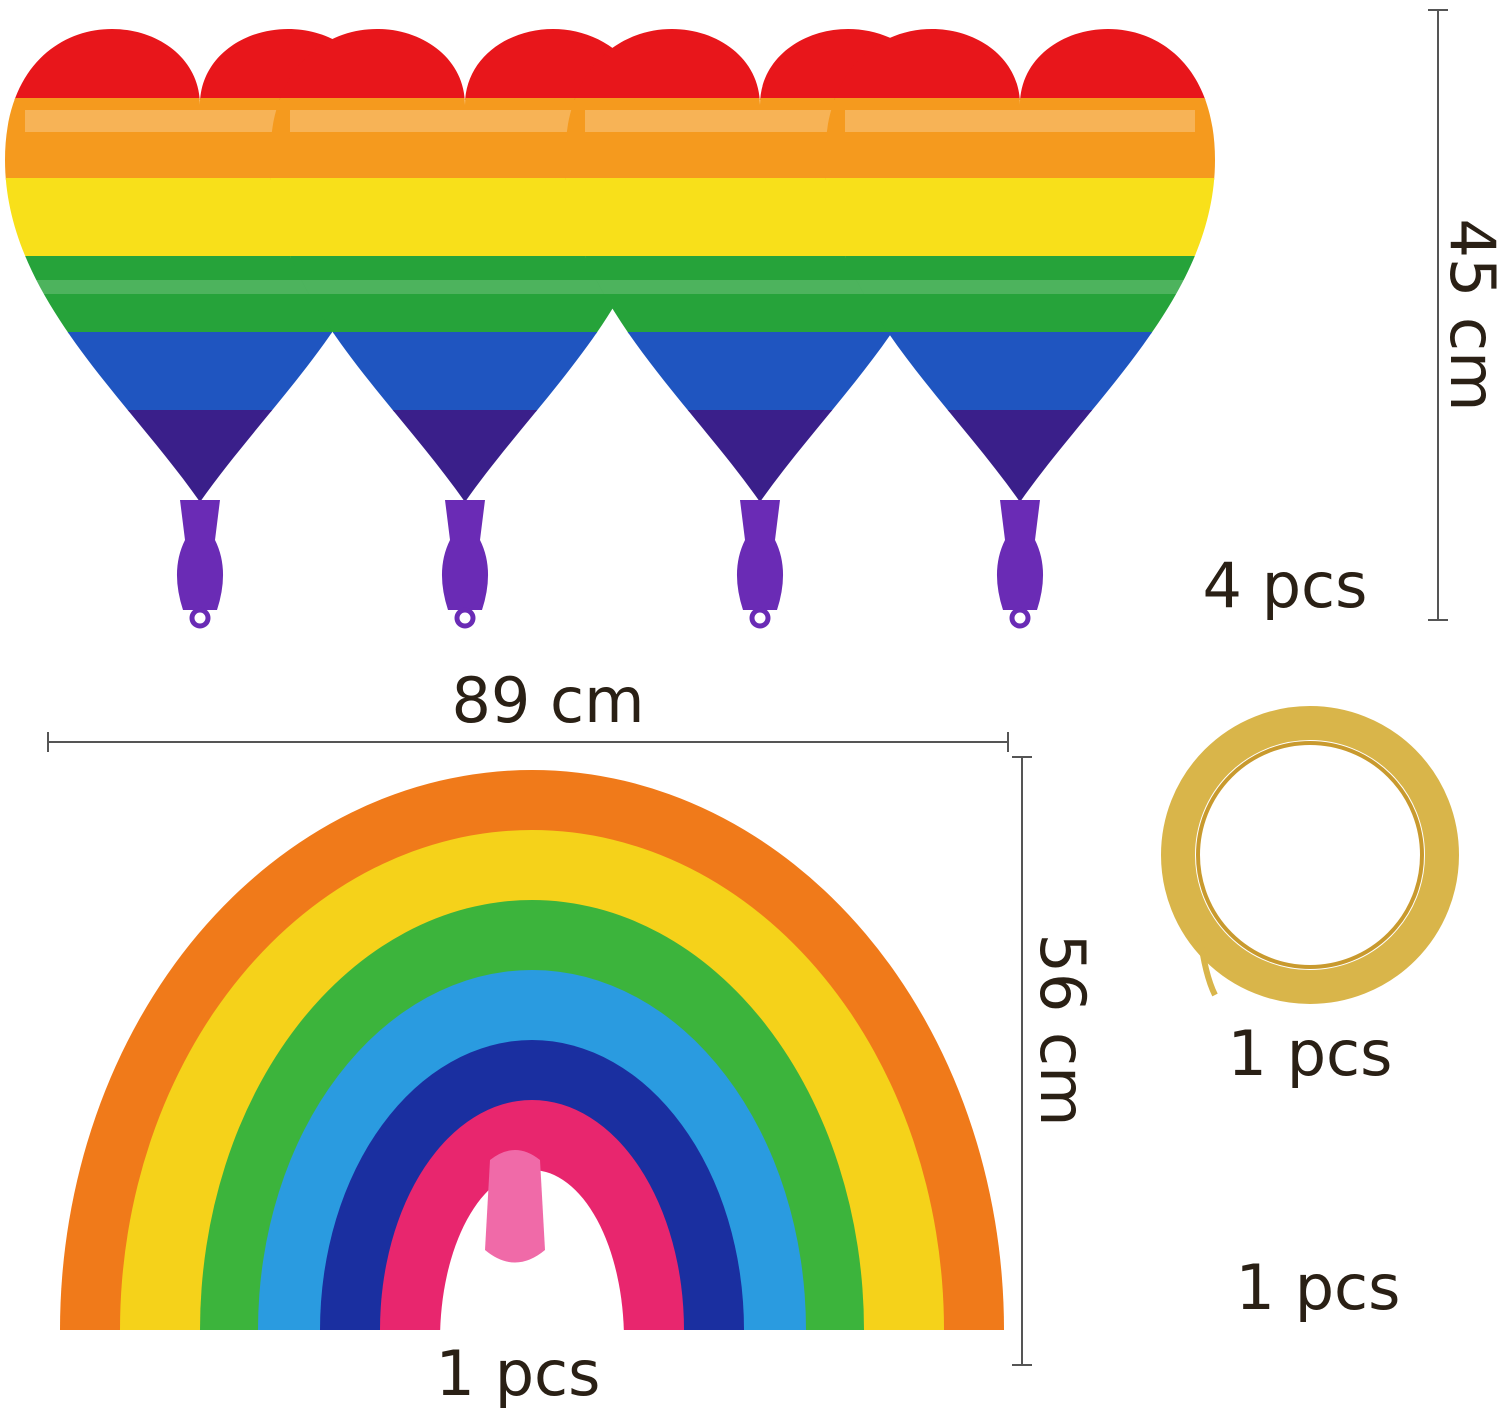  I want to click on rainbow-width-label: 89 cm, so click(547, 700).